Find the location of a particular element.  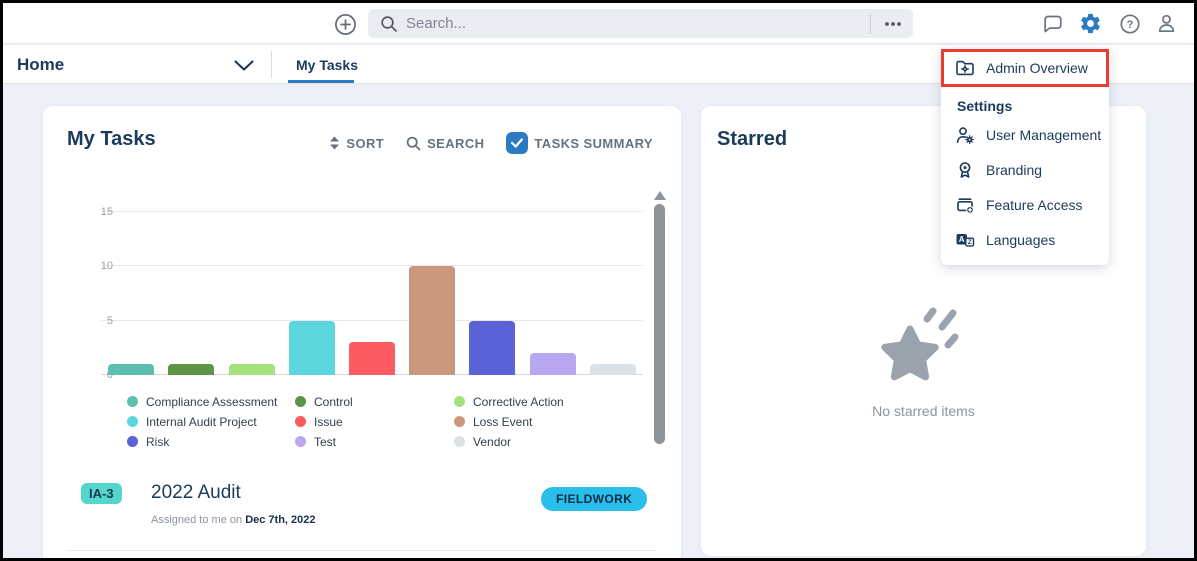

help-button: ? is located at coordinates (1129, 23).